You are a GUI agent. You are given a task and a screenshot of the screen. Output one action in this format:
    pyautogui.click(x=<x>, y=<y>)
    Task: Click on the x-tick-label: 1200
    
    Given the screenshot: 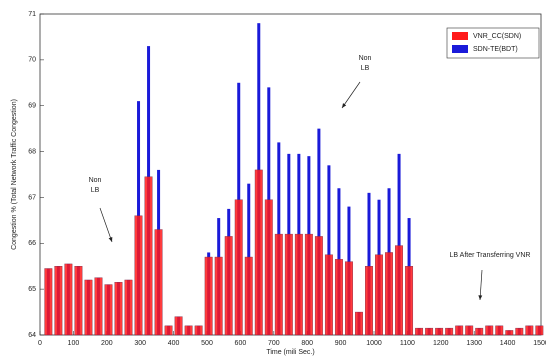 What is the action you would take?
    pyautogui.click(x=441, y=343)
    